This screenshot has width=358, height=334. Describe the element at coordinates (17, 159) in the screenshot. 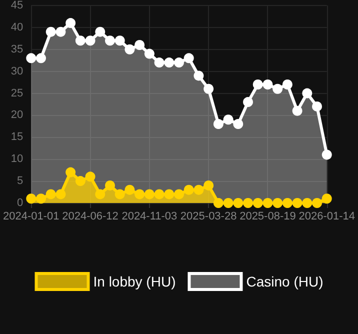

I see `y-tick-label: 10` at that location.